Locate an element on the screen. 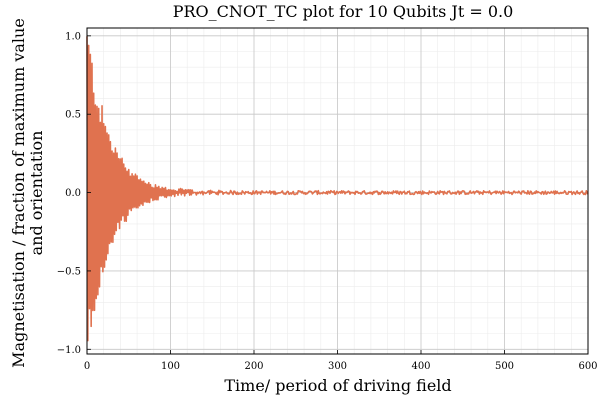  y-axis-ticks: −1.0 −0.5 0.0 0.5 1.0 is located at coordinates (74, 193).